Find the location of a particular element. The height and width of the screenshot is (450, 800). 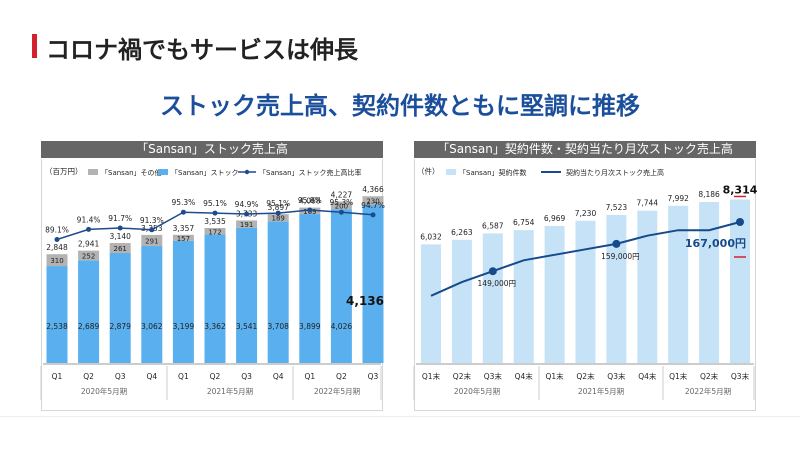

contracts-chart-header: 「Sansan」契約件数・契約当たり月次ストック売上高 is located at coordinates (585, 149).